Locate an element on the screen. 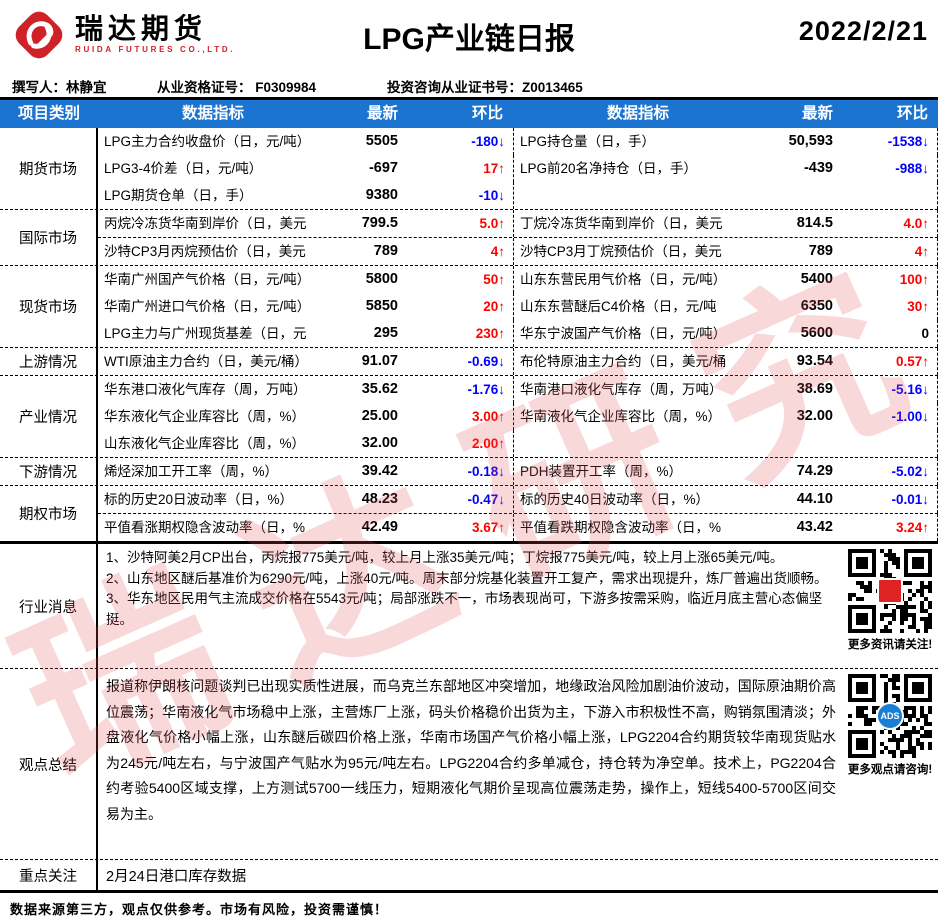  indicator-right: 华东宁波国产气价格（日，元/吨） is located at coordinates (638, 333).